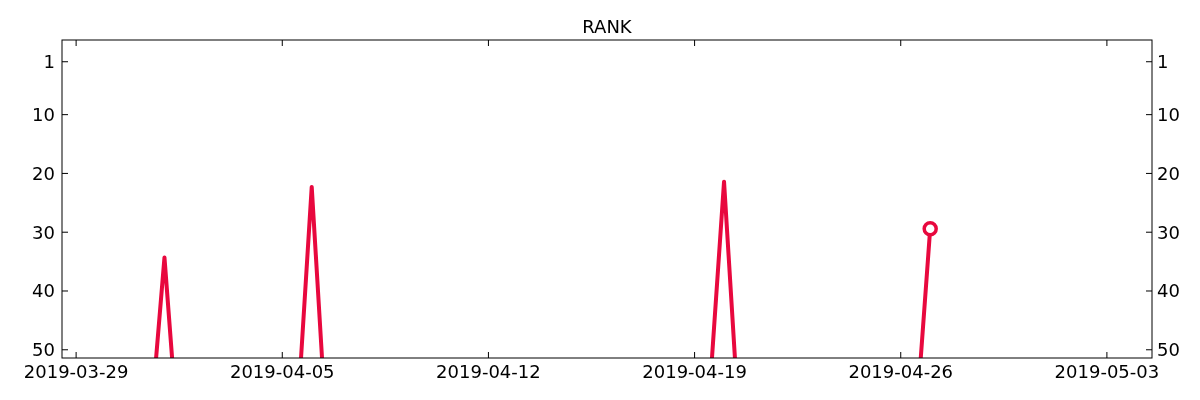 The width and height of the screenshot is (1200, 400). Describe the element at coordinates (49, 62) in the screenshot. I see `y-tick-label: 1` at that location.